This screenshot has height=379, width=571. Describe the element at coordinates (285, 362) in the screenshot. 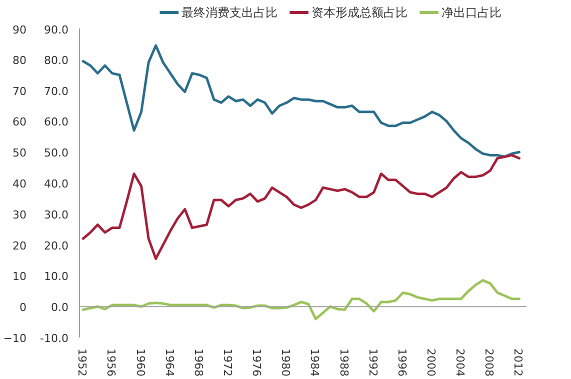

I see `x-tick-label: 1980` at that location.